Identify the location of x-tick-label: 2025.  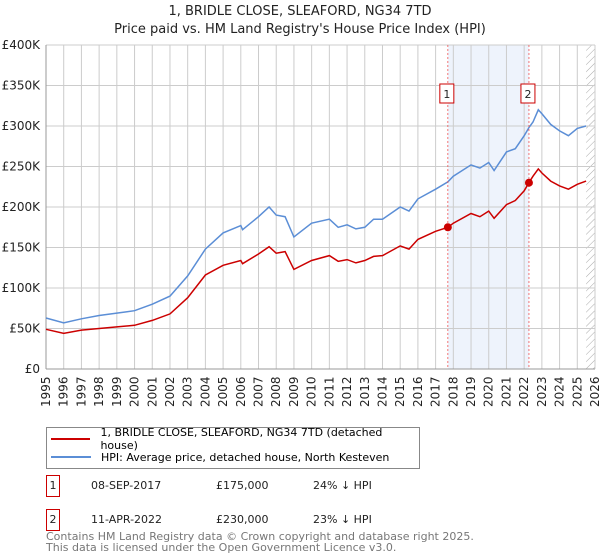
(577, 391).